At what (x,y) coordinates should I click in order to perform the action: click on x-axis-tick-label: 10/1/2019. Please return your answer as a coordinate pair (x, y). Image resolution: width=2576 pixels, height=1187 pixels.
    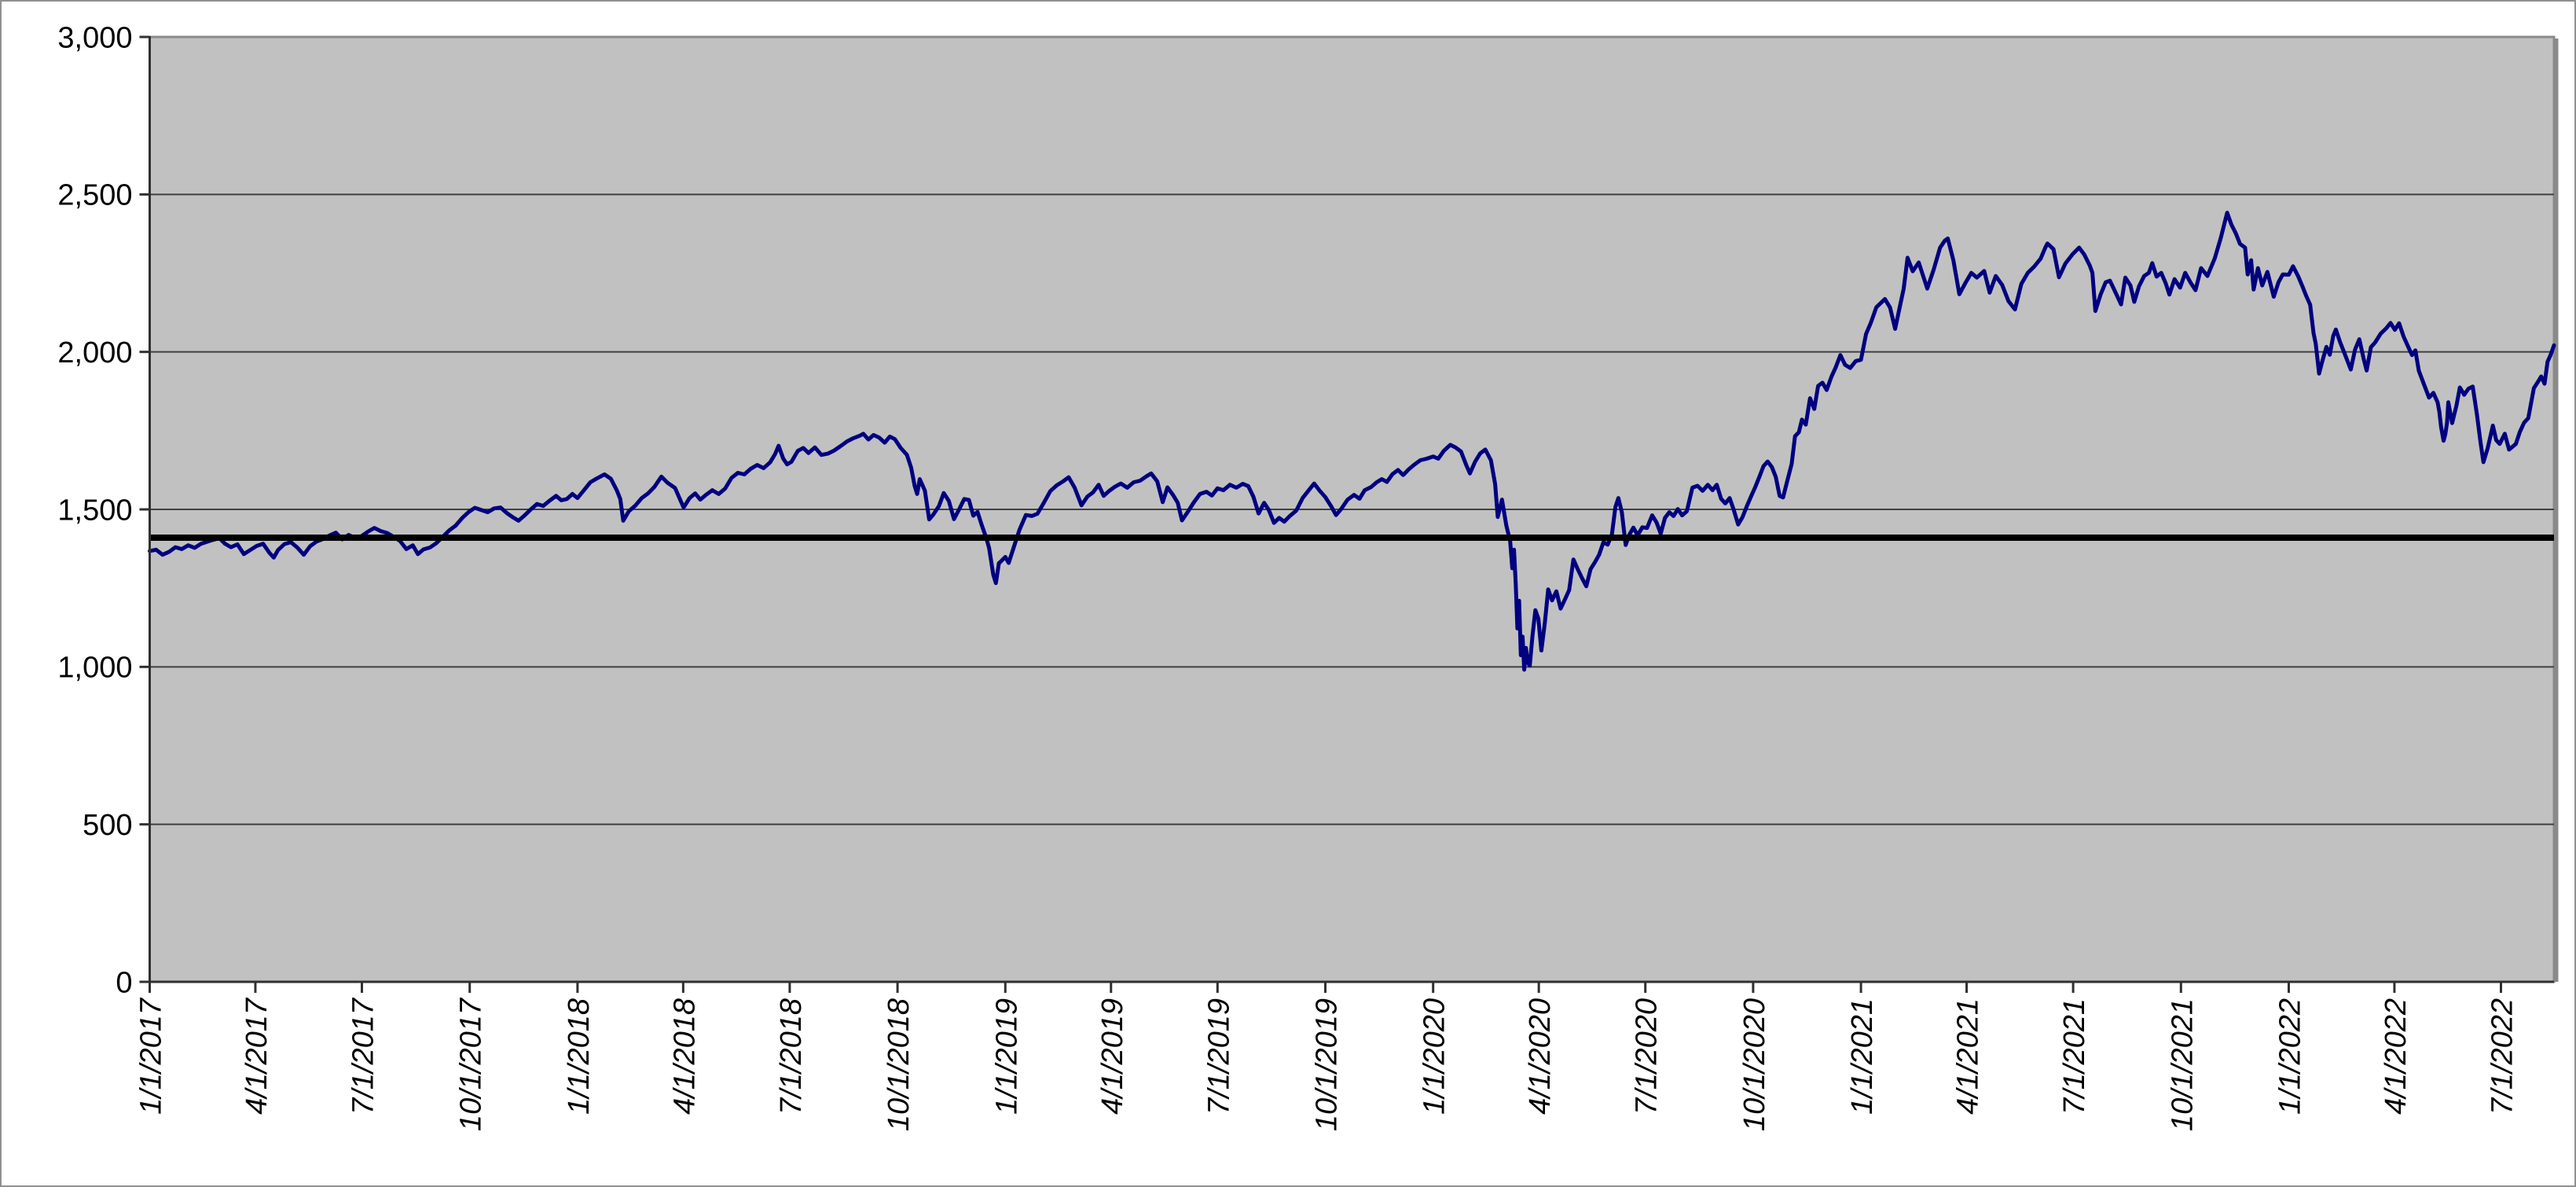
    Looking at the image, I should click on (1326, 1064).